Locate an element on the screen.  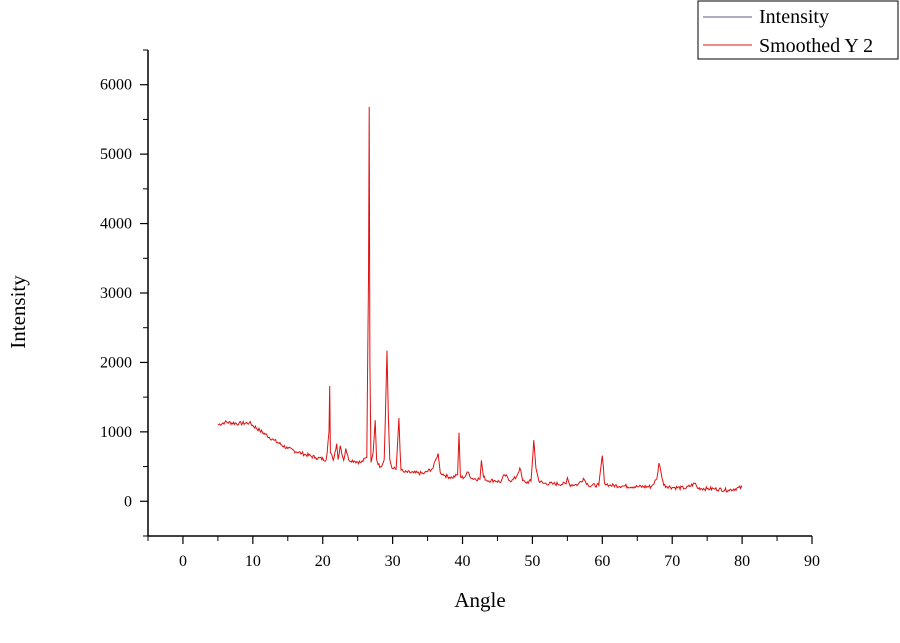
legend-box is located at coordinates (798, 30).